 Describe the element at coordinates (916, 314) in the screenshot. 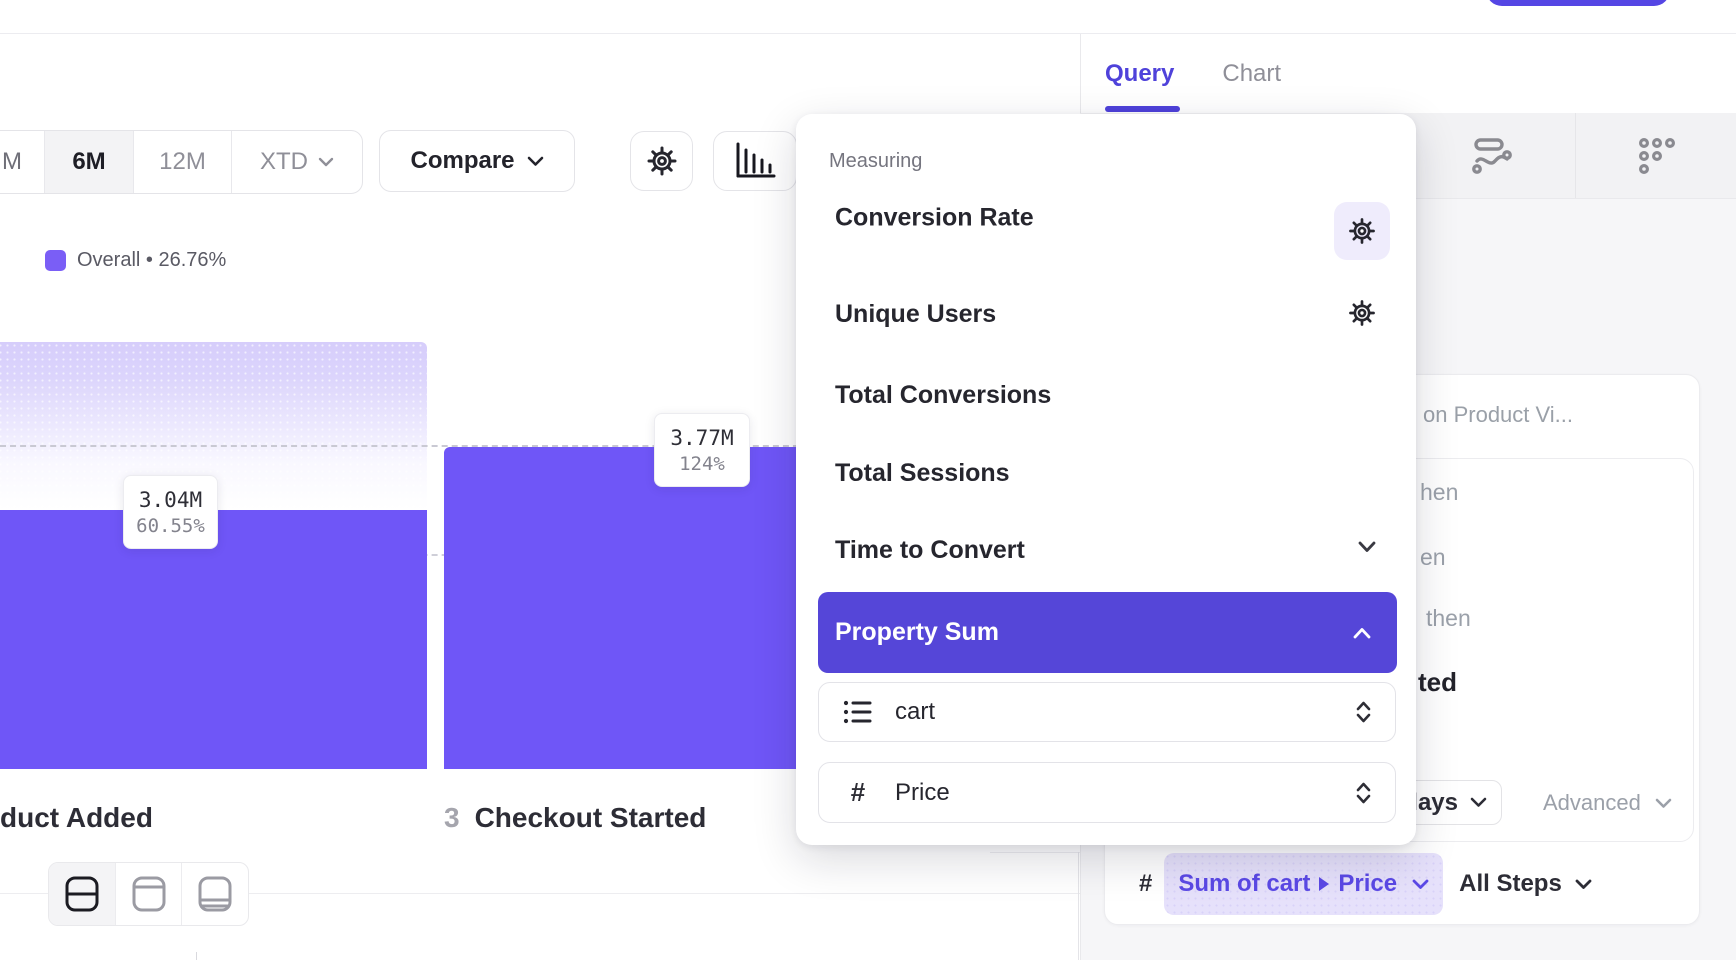

I see `menu-item-unique-users: Unique Users` at that location.